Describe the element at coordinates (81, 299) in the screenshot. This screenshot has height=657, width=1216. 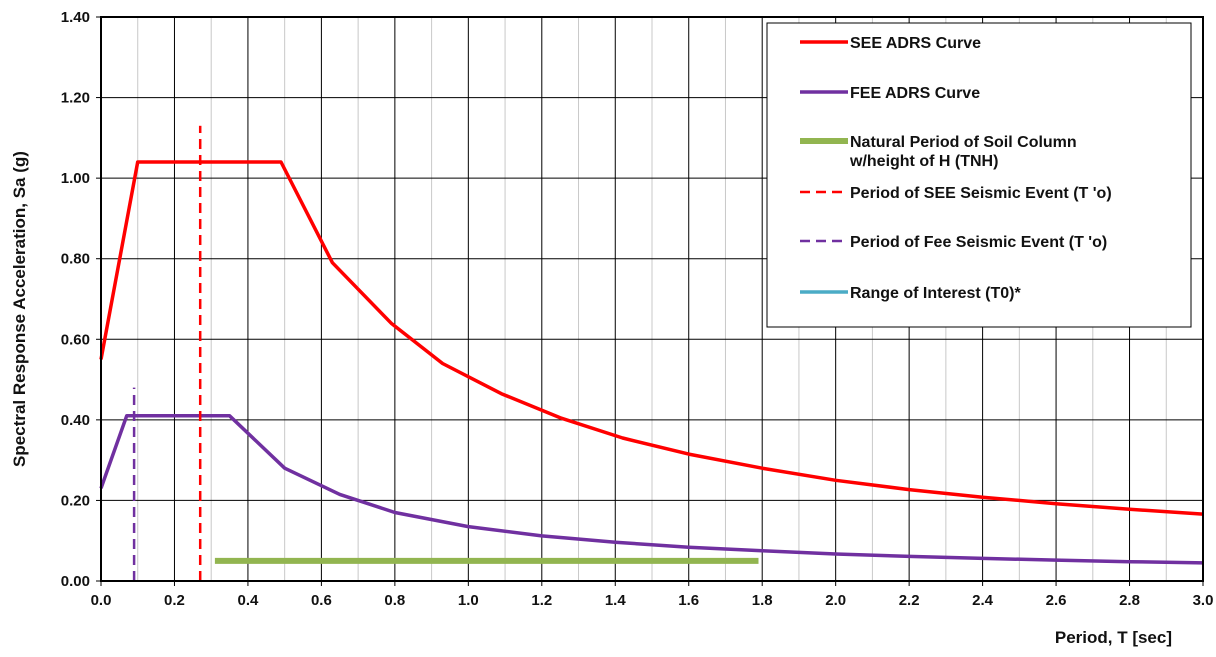
I see `y-axis-ticks: 0.00 0.20 0.40 0.60 0.80 1.00 1.20 1.40` at that location.